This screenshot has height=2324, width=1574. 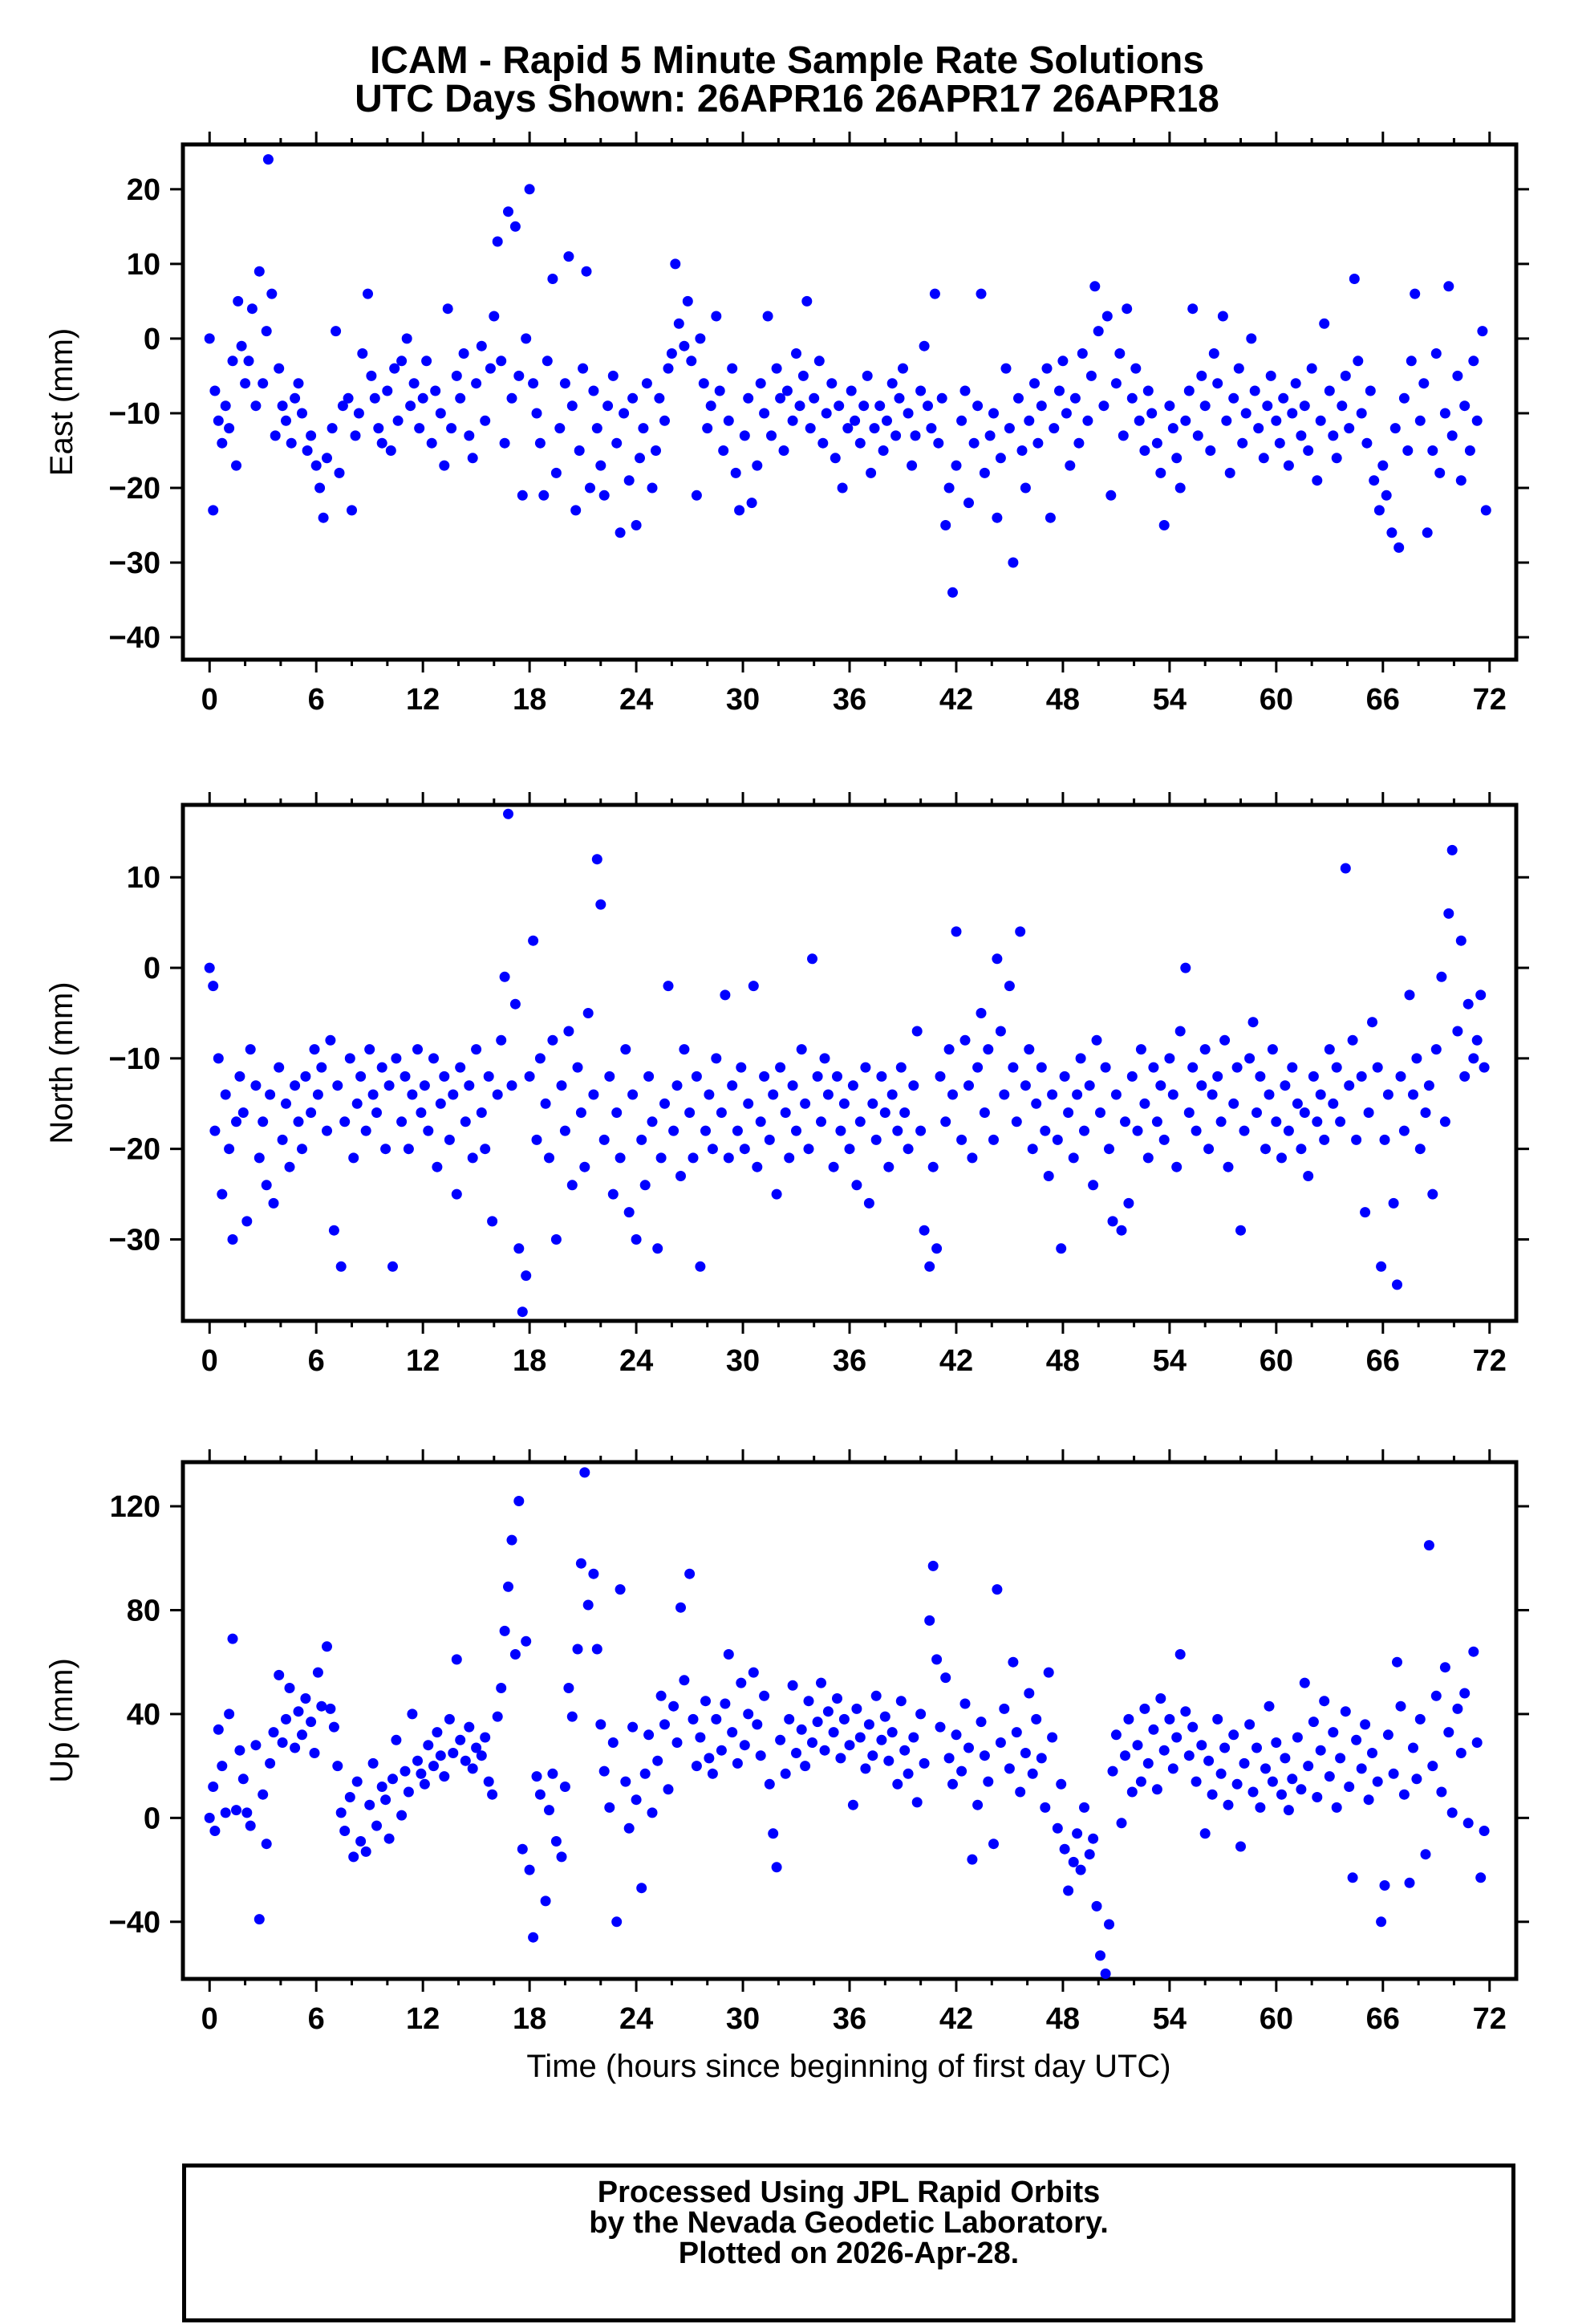 I want to click on footer-line2: by the Nevada Geodetic Laboratory., so click(x=849, y=2223).